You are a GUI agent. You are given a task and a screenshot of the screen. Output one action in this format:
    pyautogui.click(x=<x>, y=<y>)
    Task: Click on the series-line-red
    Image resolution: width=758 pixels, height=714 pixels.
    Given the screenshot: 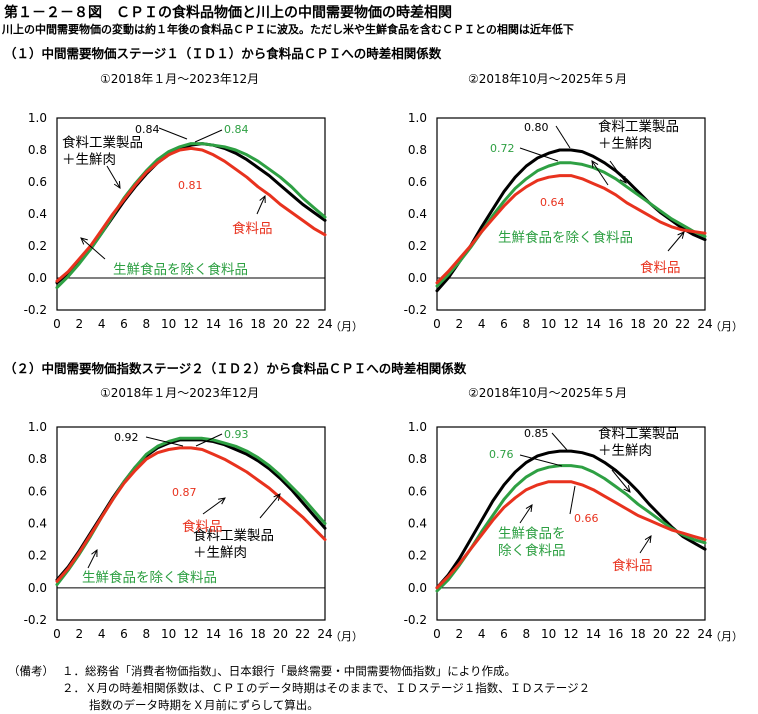 What is the action you would take?
    pyautogui.click(x=571, y=535)
    